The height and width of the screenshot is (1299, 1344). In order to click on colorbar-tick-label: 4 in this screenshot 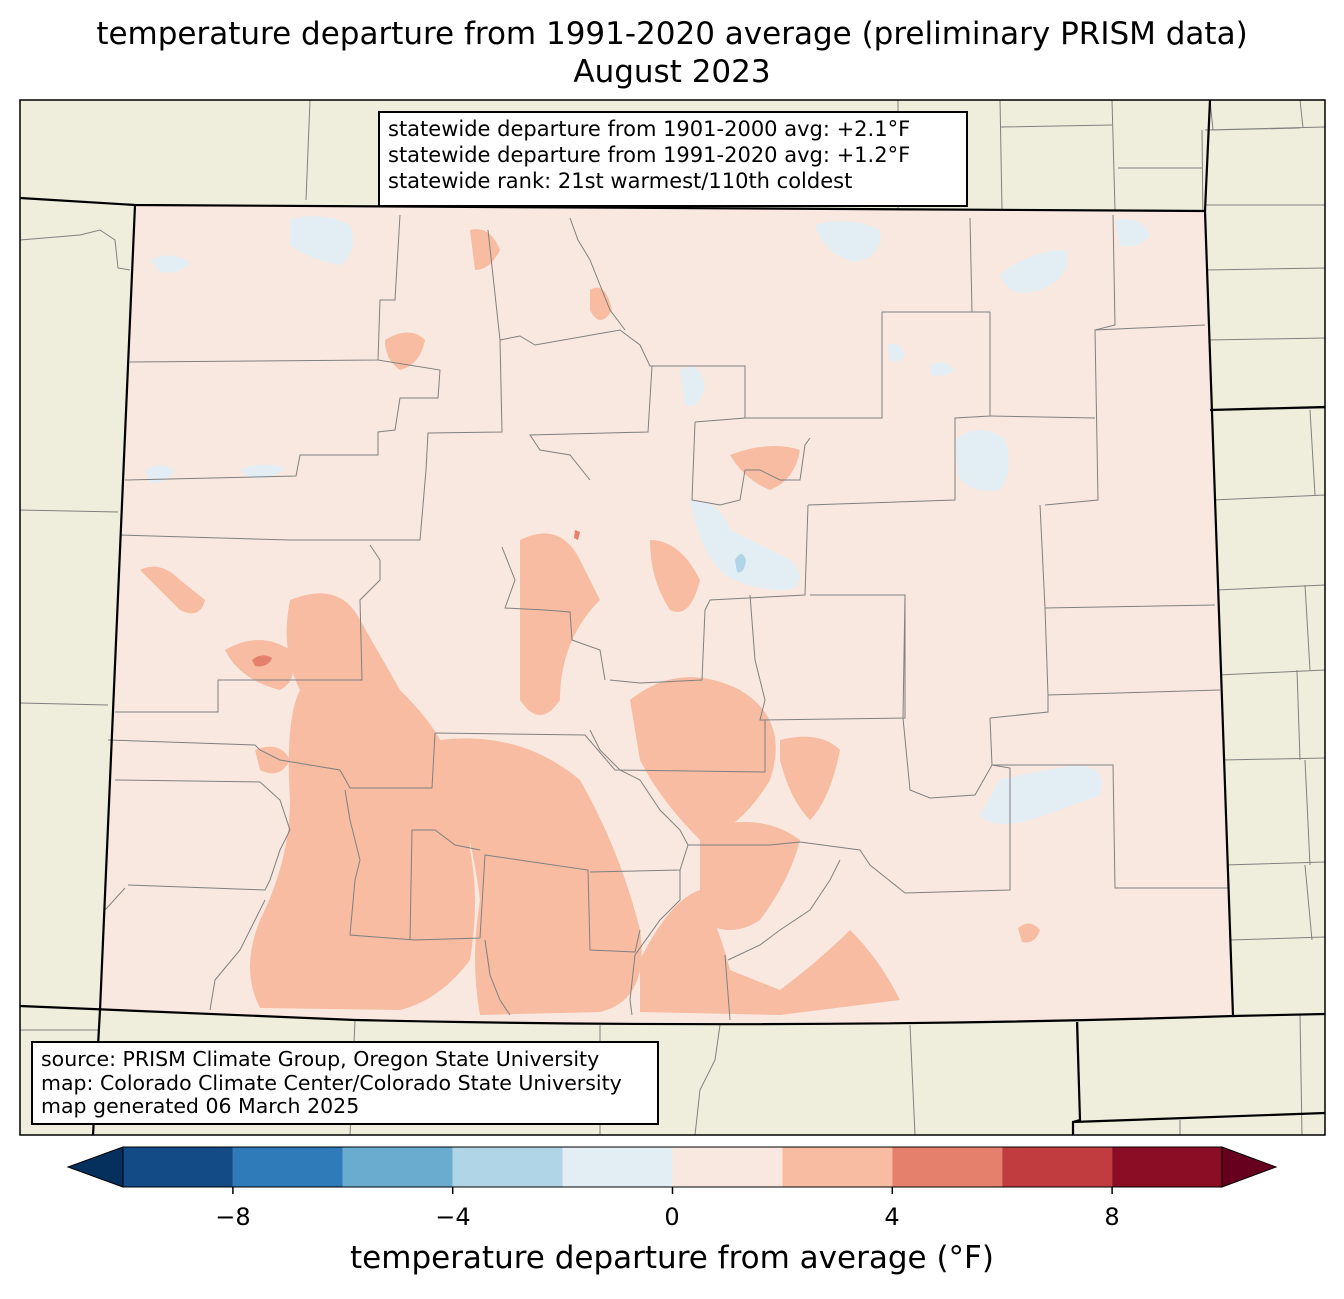, I will do `click(892, 1217)`.